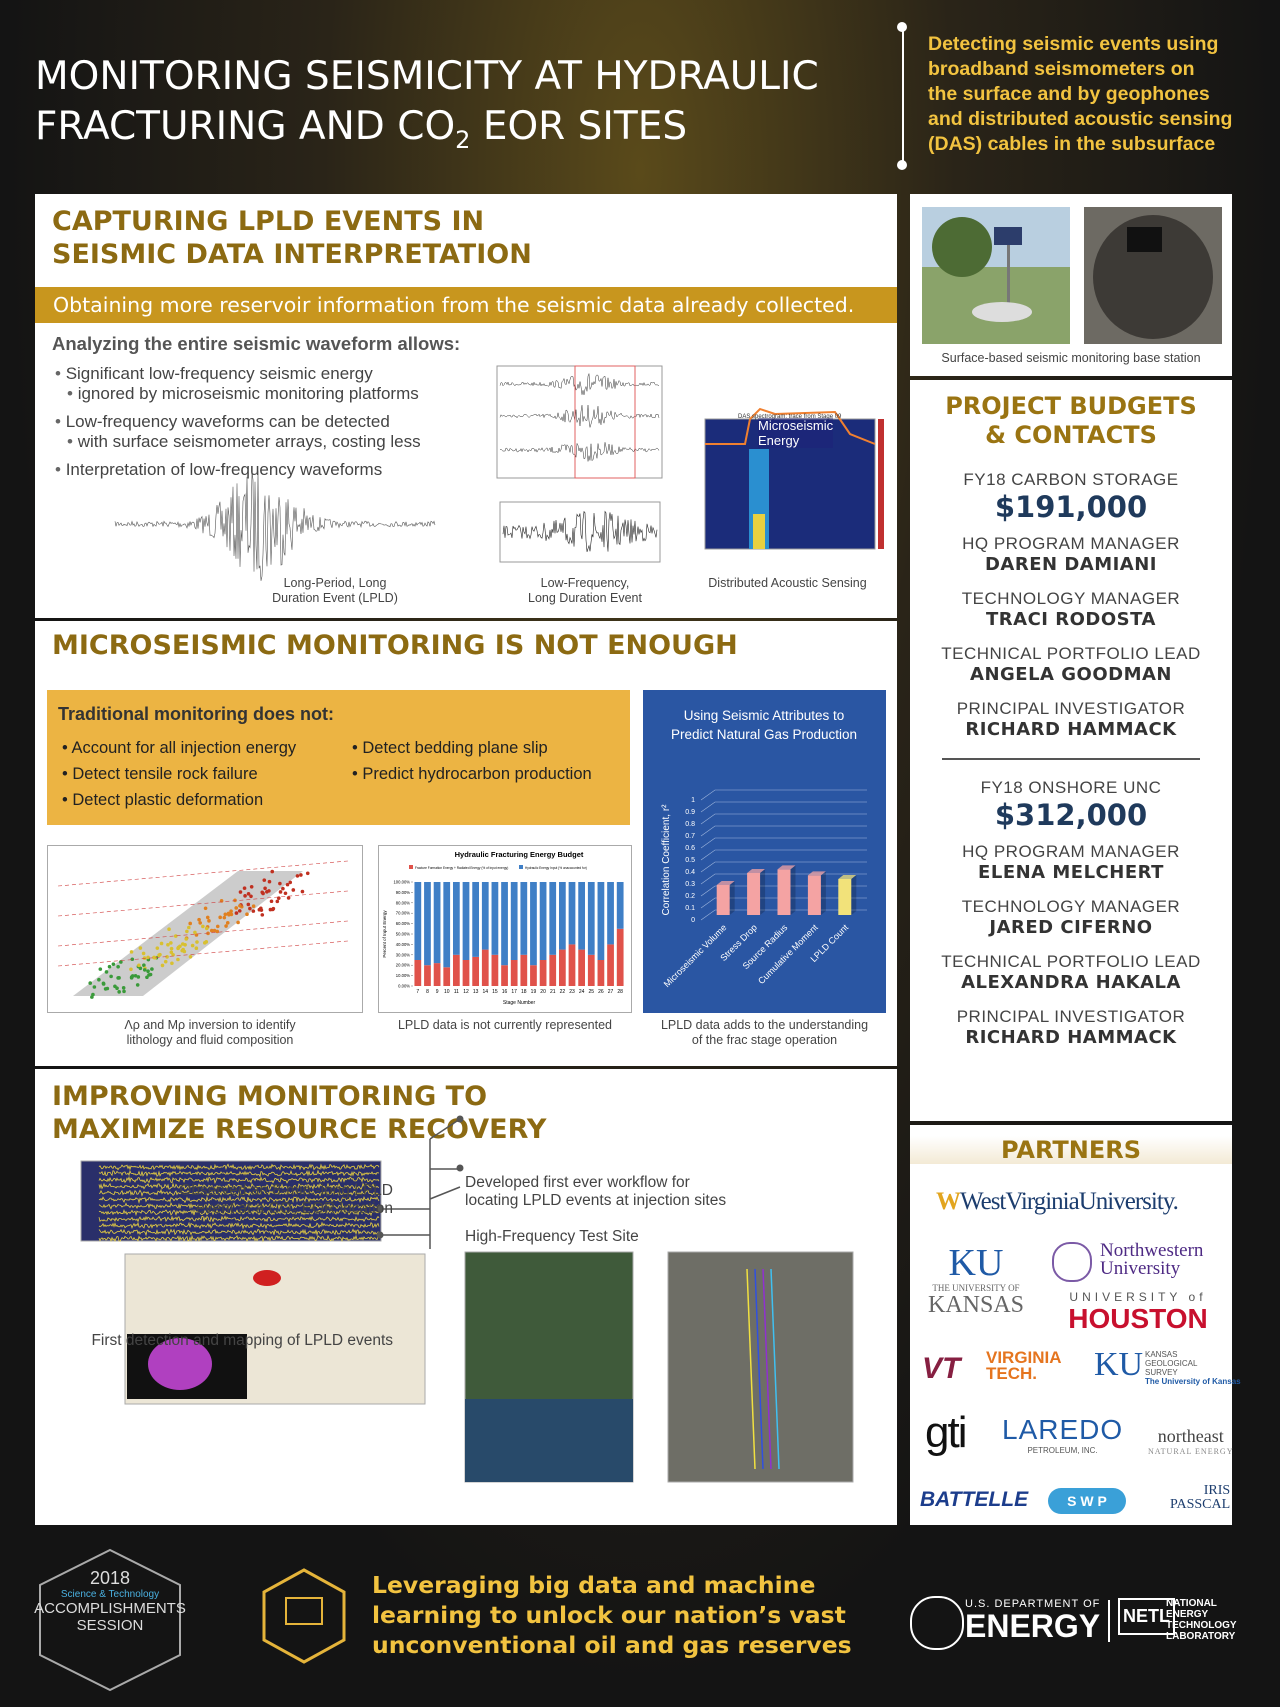 The width and height of the screenshot is (1280, 1707). I want to click on badge-line: SESSION, so click(110, 1625).